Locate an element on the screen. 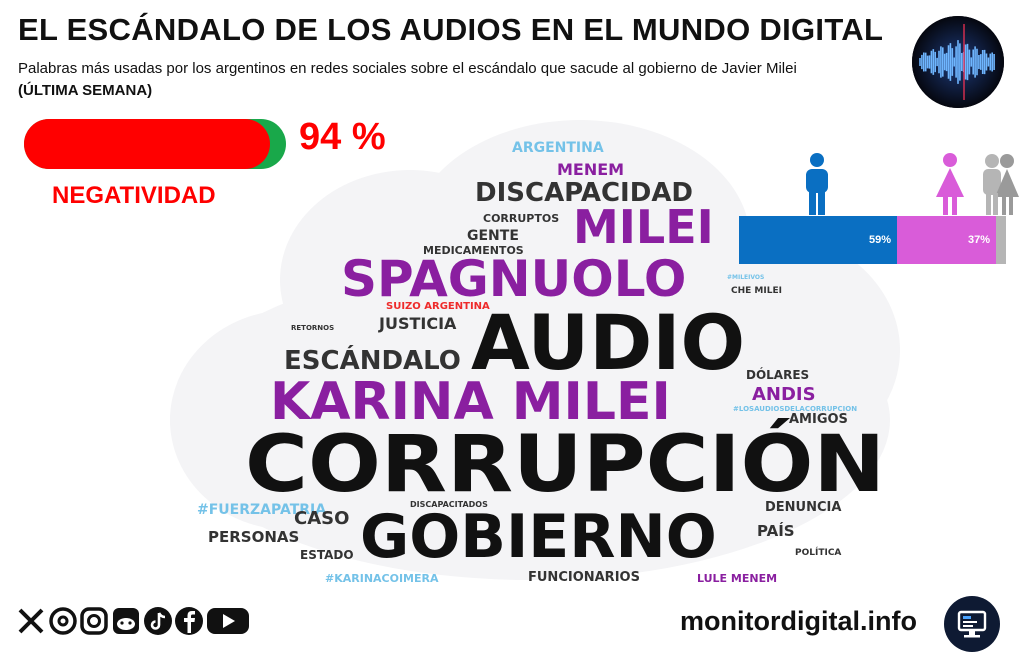  facebook-icon is located at coordinates (189, 621).